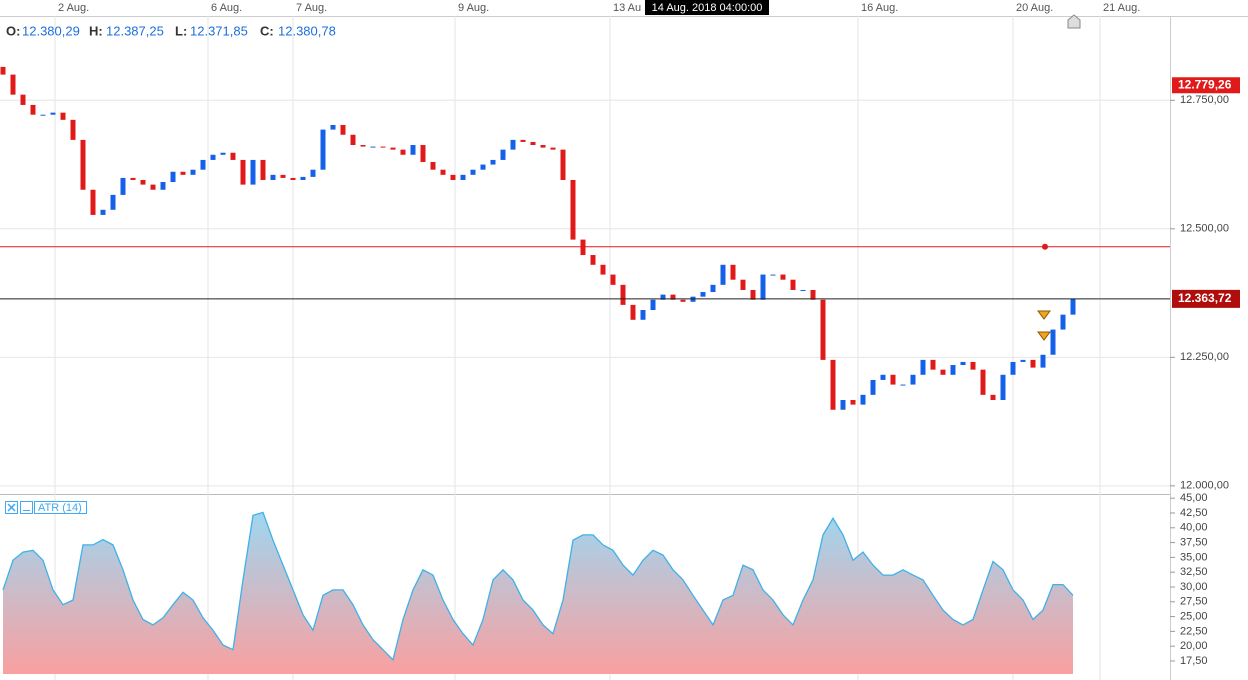 The width and height of the screenshot is (1248, 680). I want to click on y-tick-label: 35,00, so click(1194, 557).